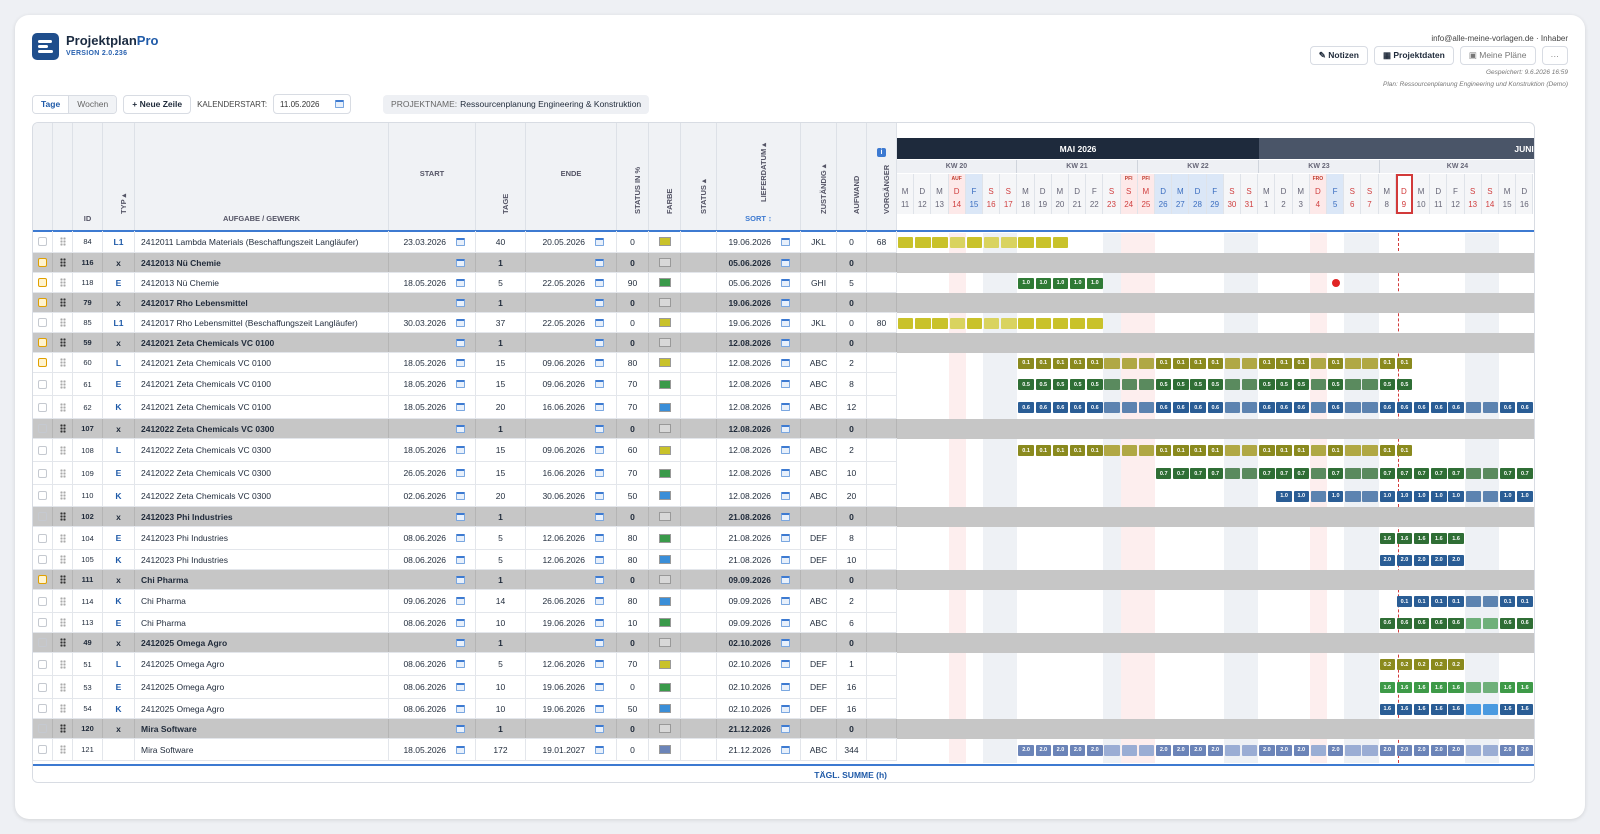 The width and height of the screenshot is (1600, 834). Describe the element at coordinates (424, 473) in the screenshot. I see `row-start: 26.05.2026` at that location.